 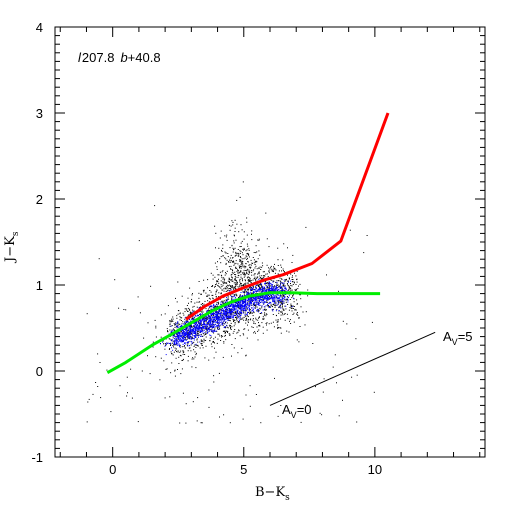 What do you see at coordinates (39, 199) in the screenshot?
I see `y-tick-label: 2` at bounding box center [39, 199].